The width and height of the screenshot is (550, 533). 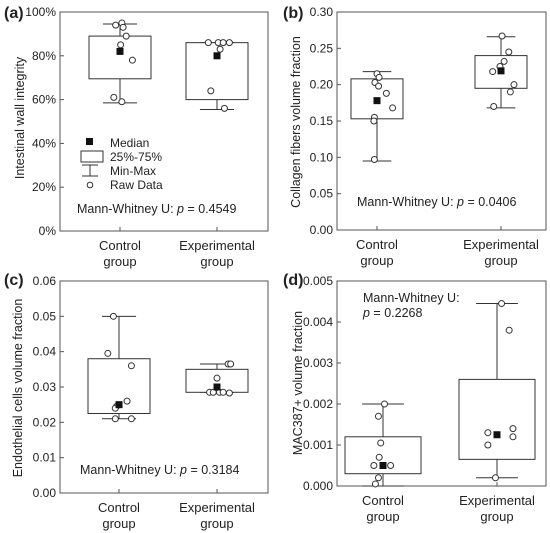 What do you see at coordinates (322, 230) in the screenshot?
I see `panel-b-ytick-label: 0.00` at bounding box center [322, 230].